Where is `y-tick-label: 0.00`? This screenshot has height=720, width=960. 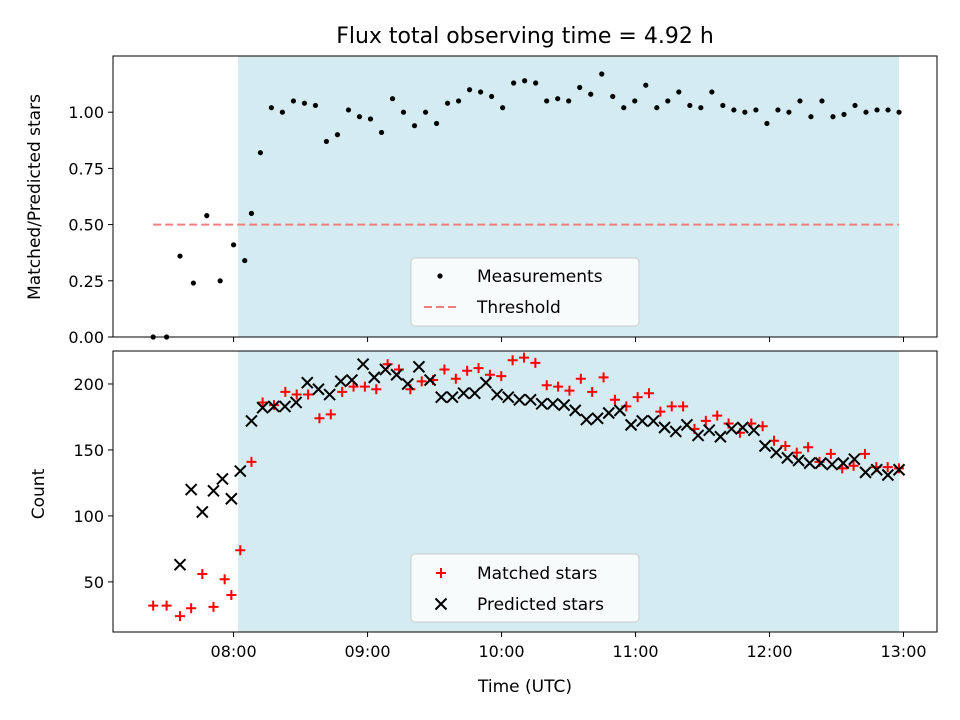 y-tick-label: 0.00 is located at coordinates (86, 337).